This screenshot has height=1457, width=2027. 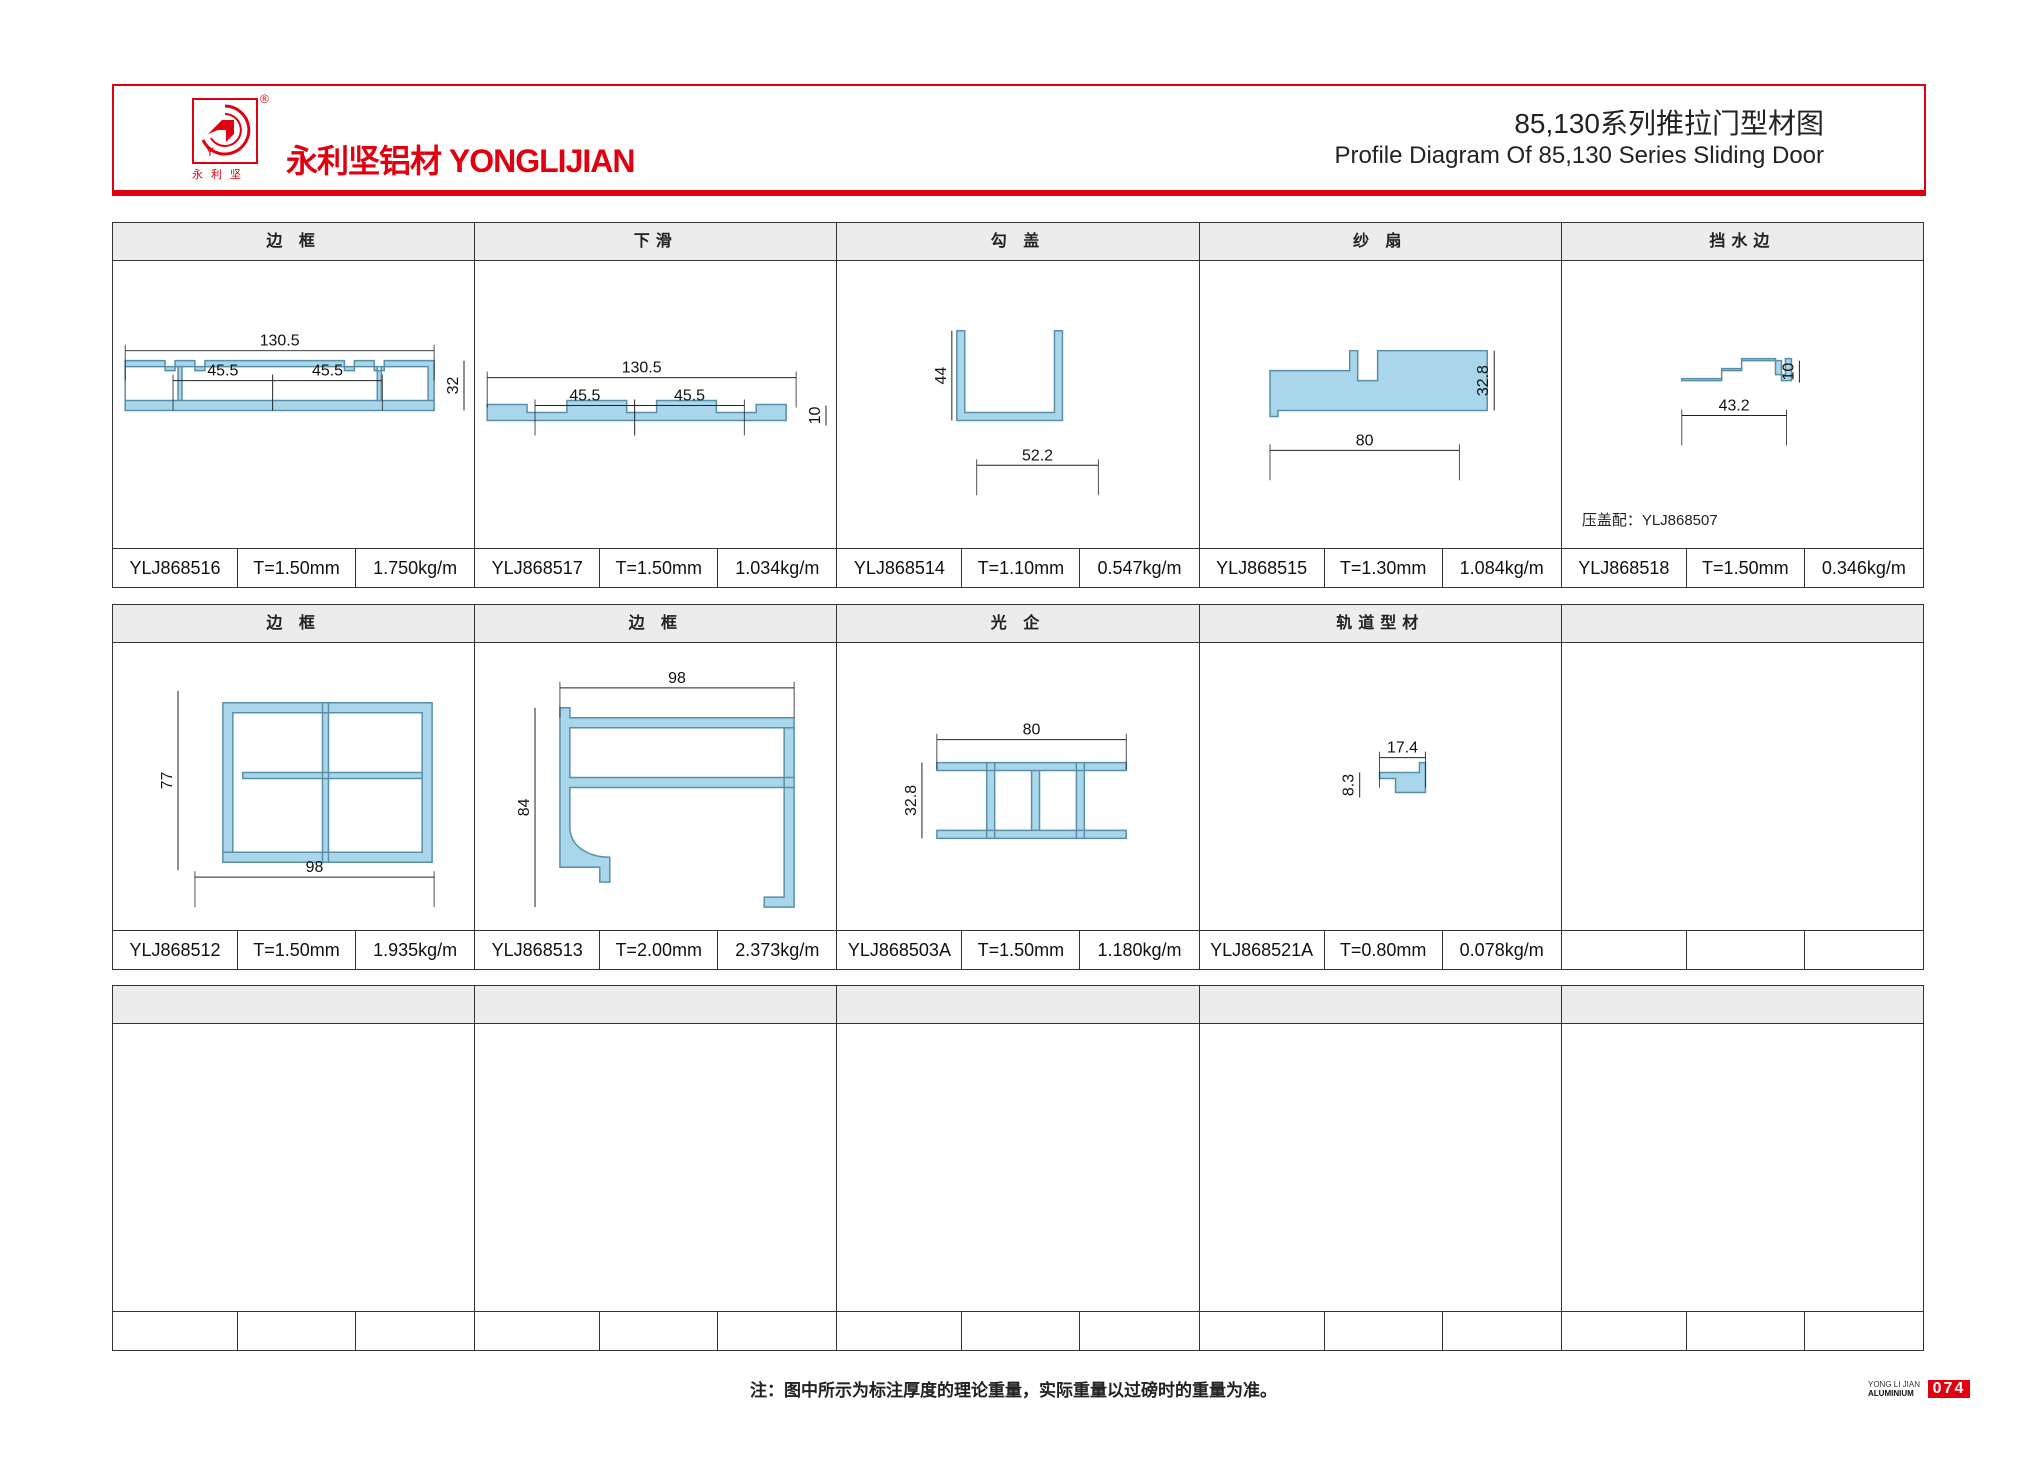 I want to click on profile-spec: YLJ868513 T=2.00mm 2.373kg/m, so click(x=656, y=950).